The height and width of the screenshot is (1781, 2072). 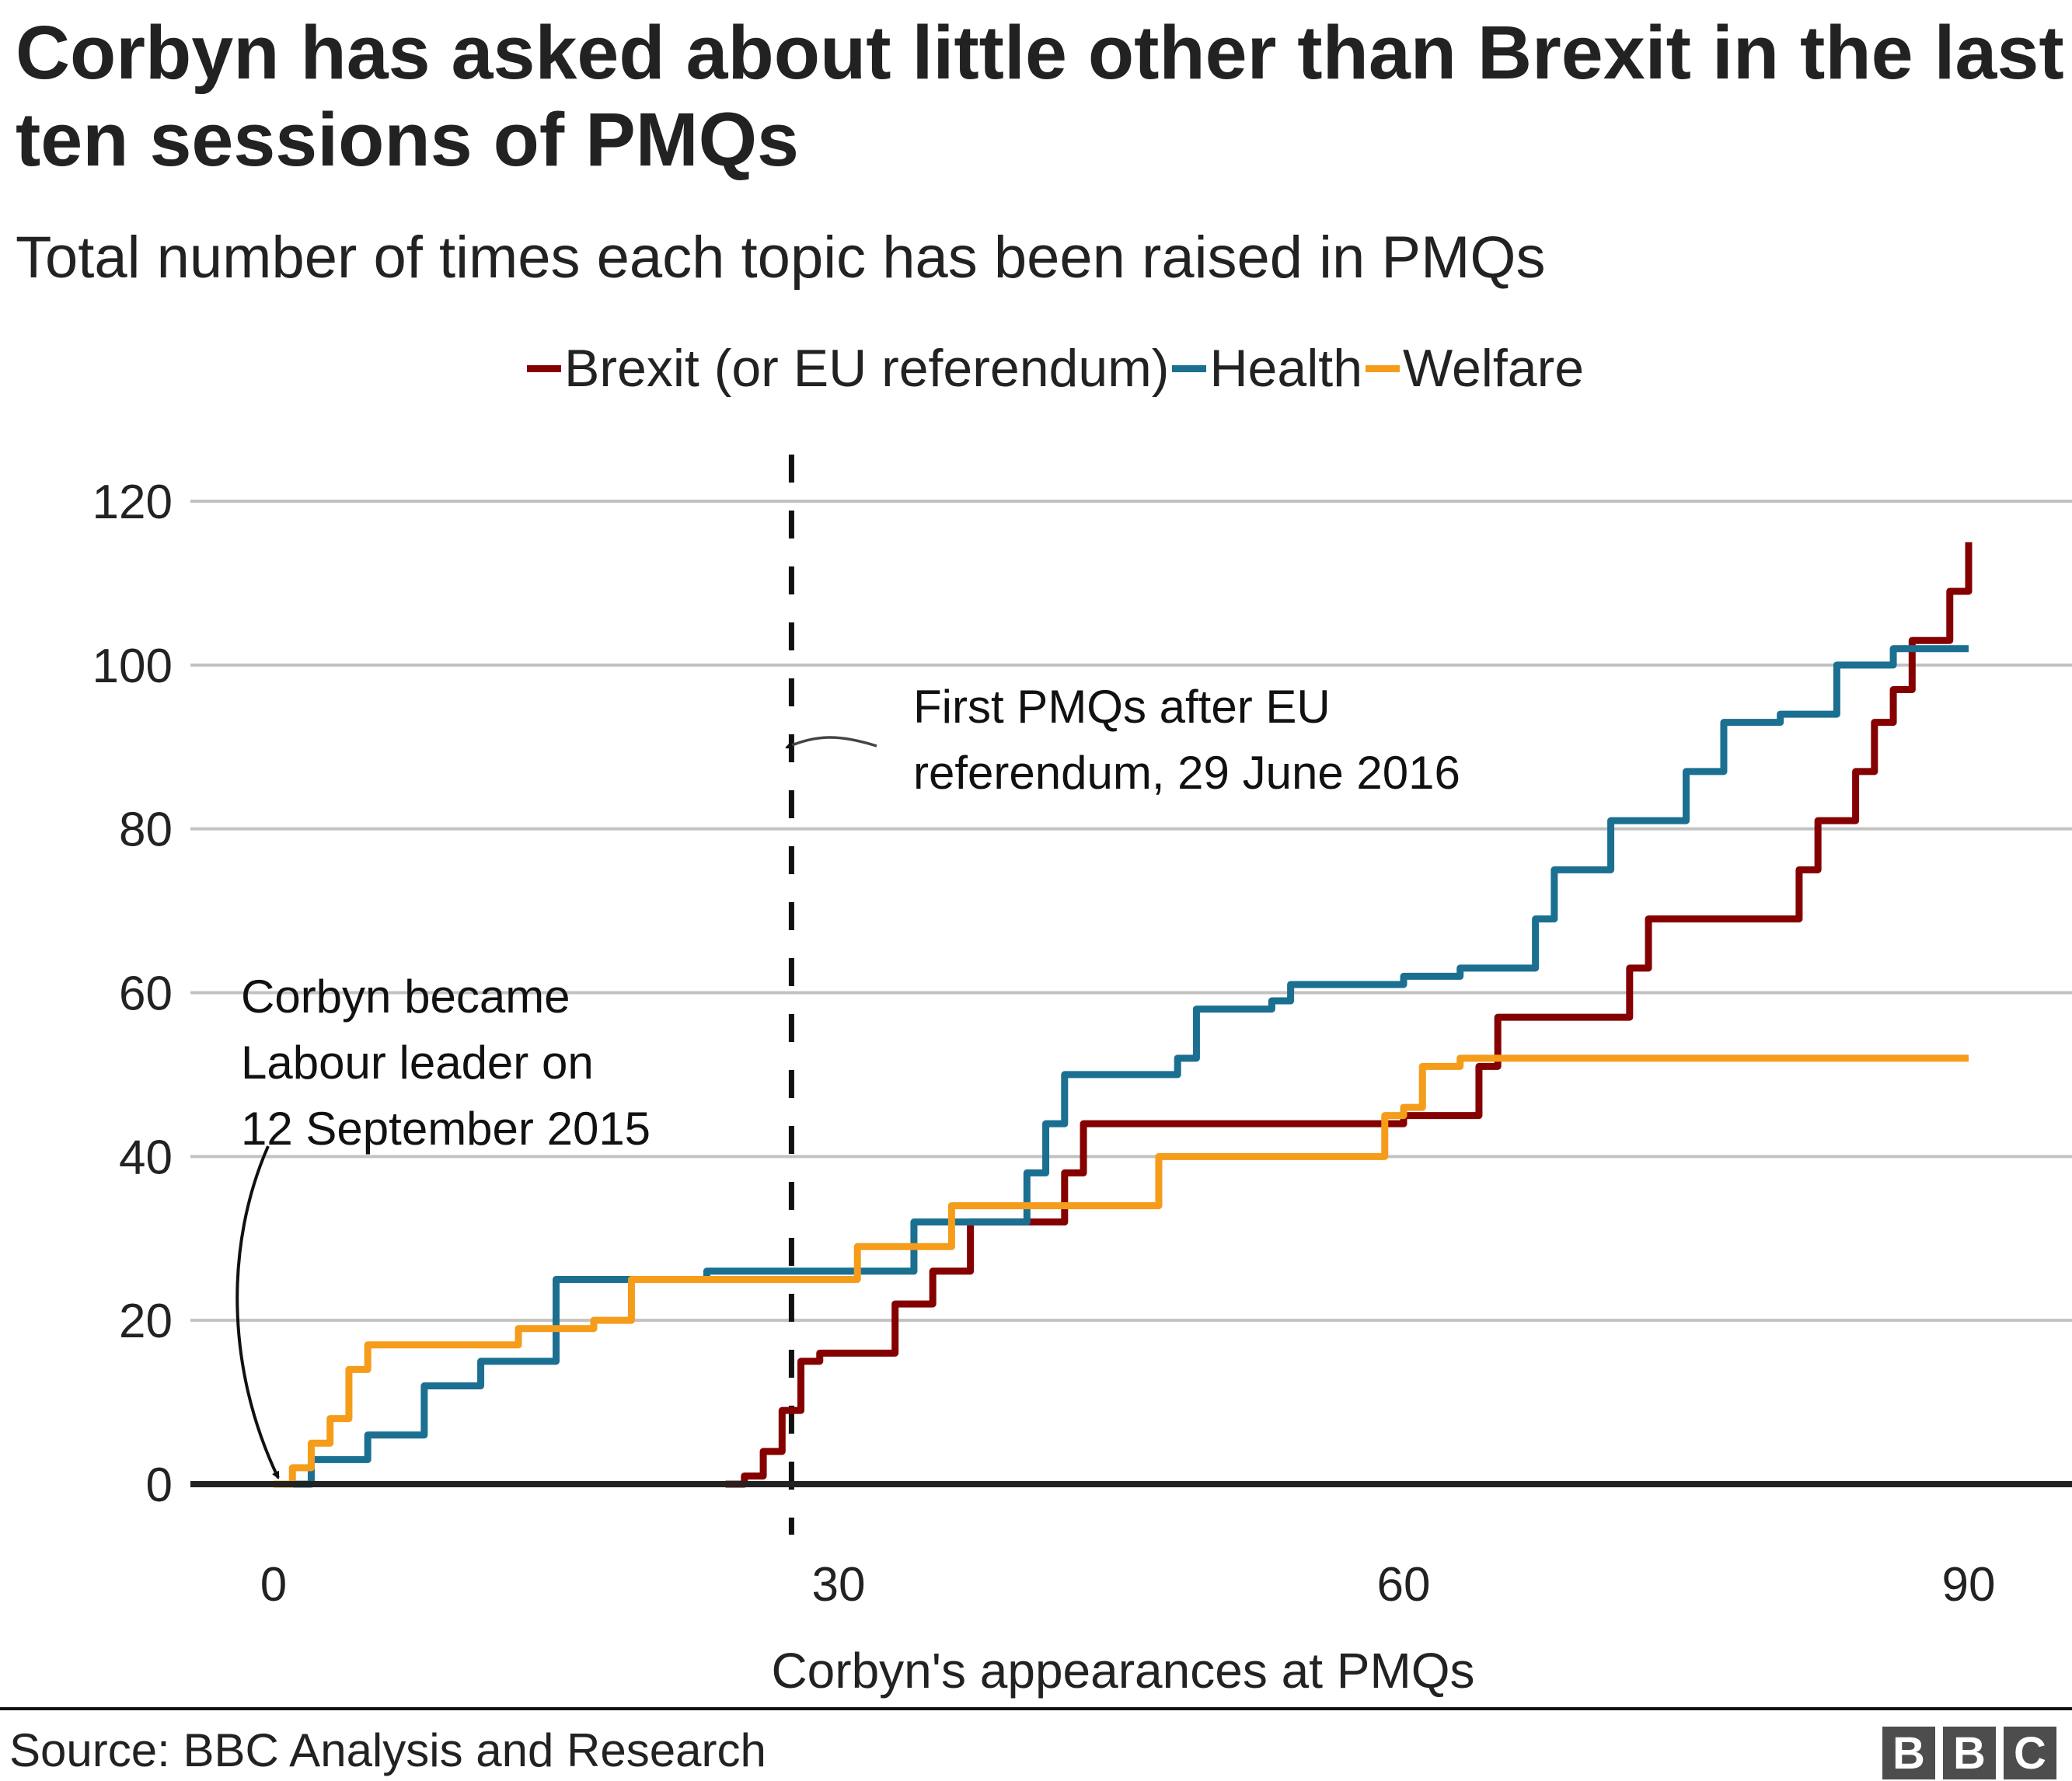 I want to click on y-tick-label: 20, so click(x=146, y=1321).